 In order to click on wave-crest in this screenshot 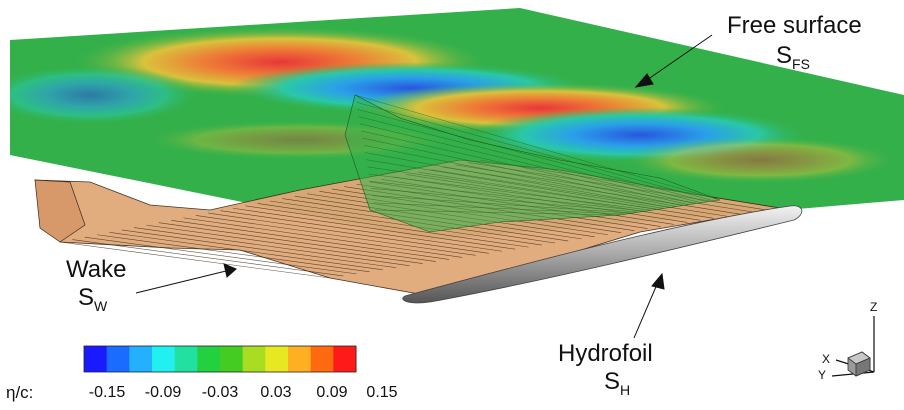, I will do `click(760, 160)`.